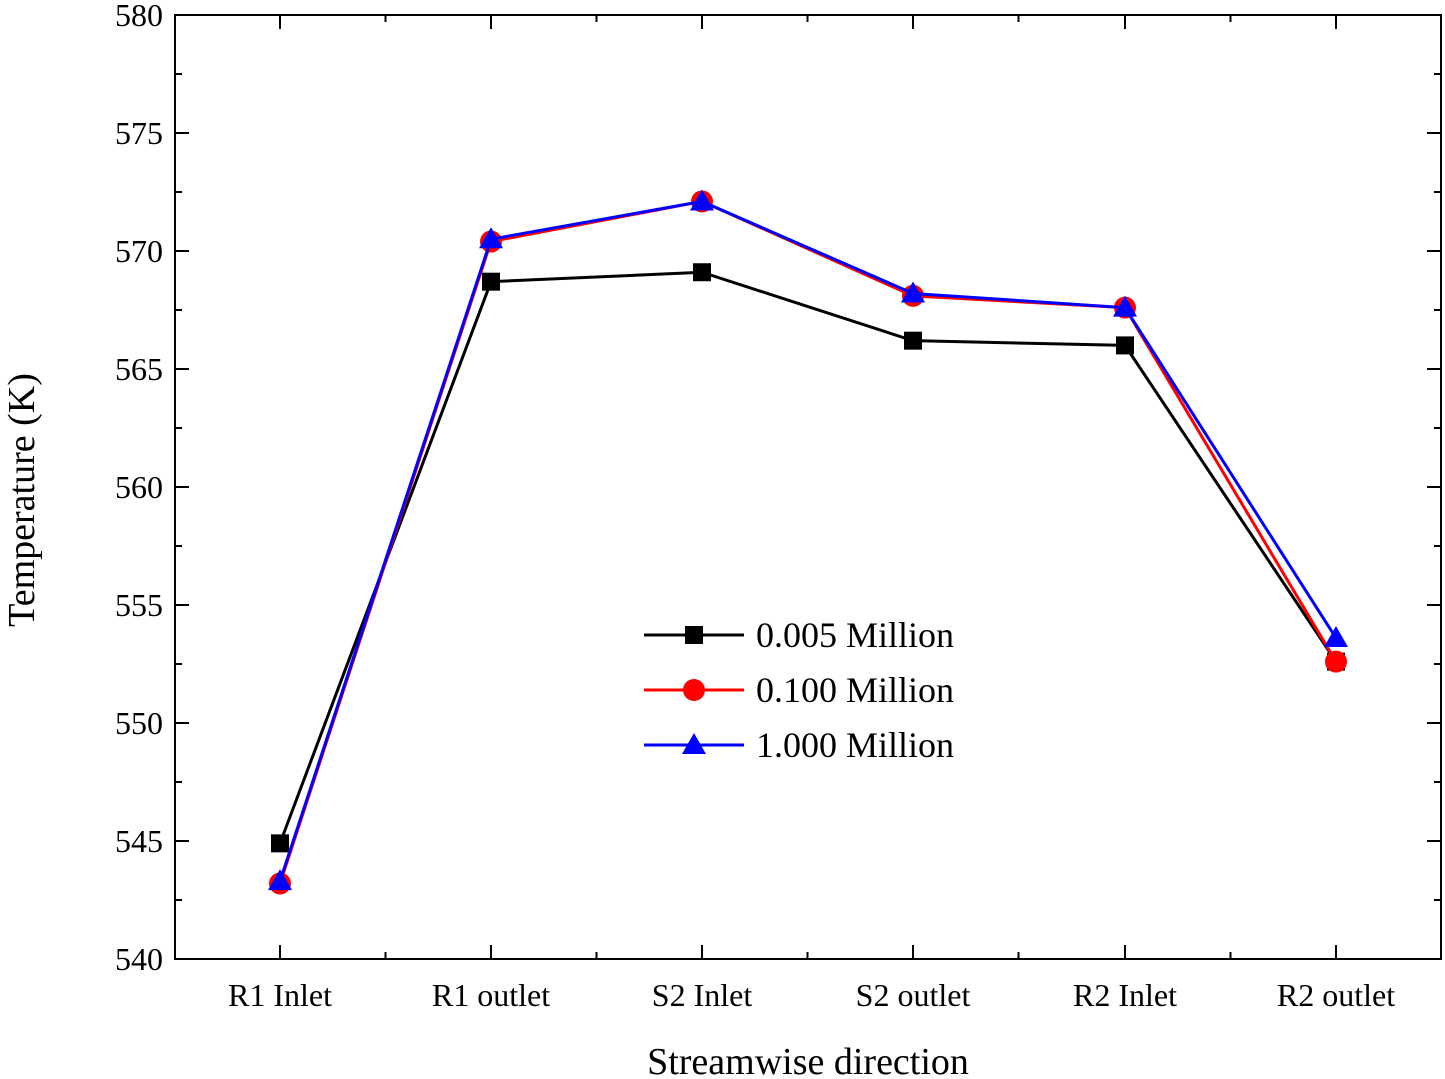 The width and height of the screenshot is (1445, 1079). I want to click on y-tick-label: 575, so click(139, 133).